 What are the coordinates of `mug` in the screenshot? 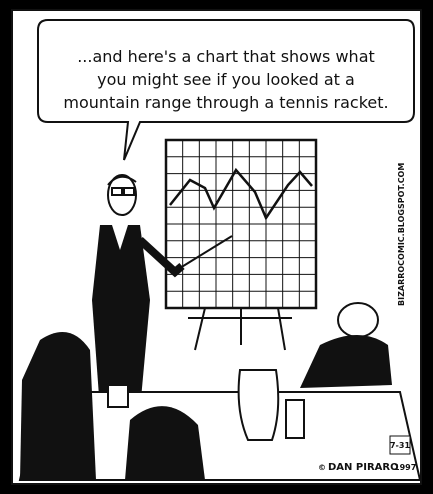 It's located at (118, 396).